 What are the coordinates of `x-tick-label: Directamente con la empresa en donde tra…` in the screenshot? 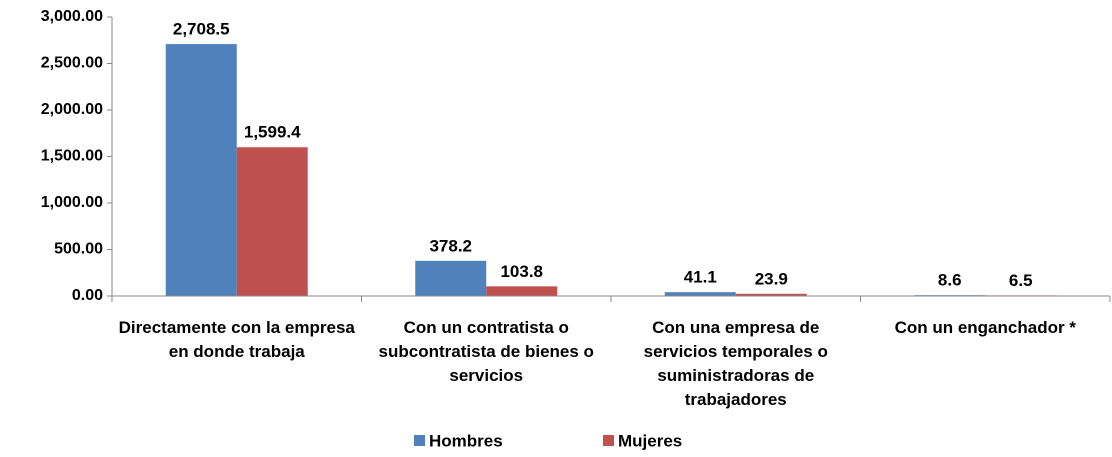 It's located at (236, 339).